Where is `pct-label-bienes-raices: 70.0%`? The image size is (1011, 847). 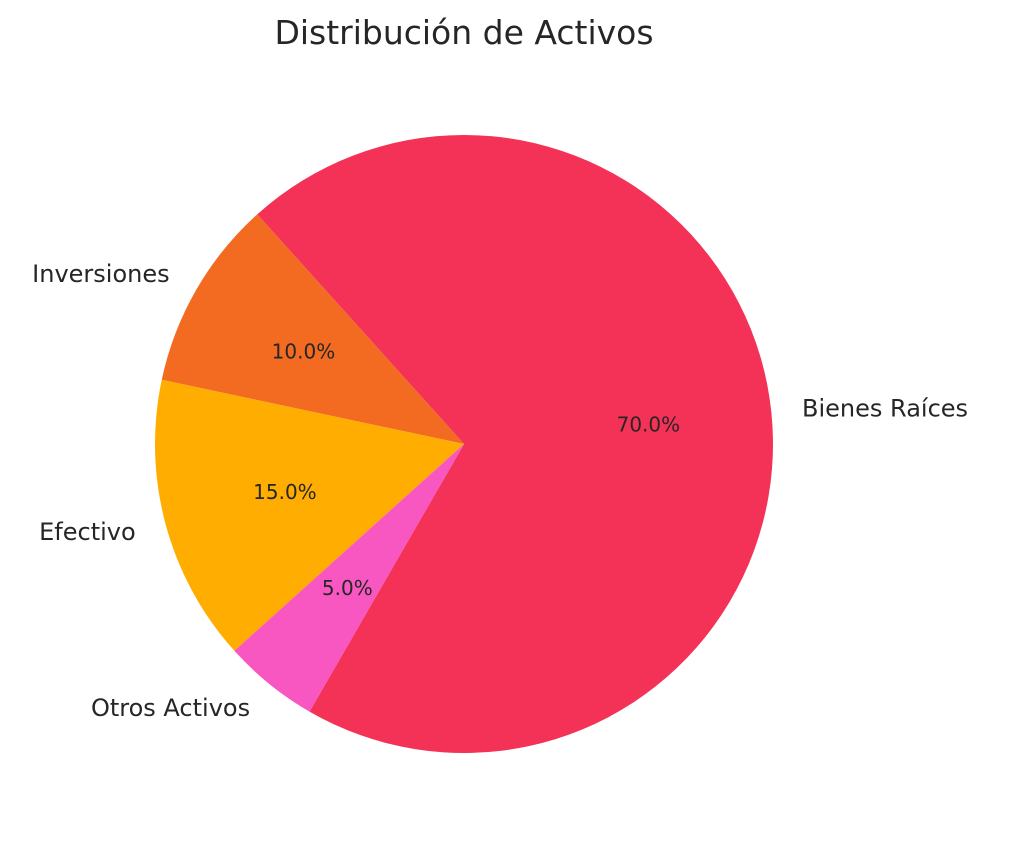
pct-label-bienes-raices: 70.0% is located at coordinates (649, 425).